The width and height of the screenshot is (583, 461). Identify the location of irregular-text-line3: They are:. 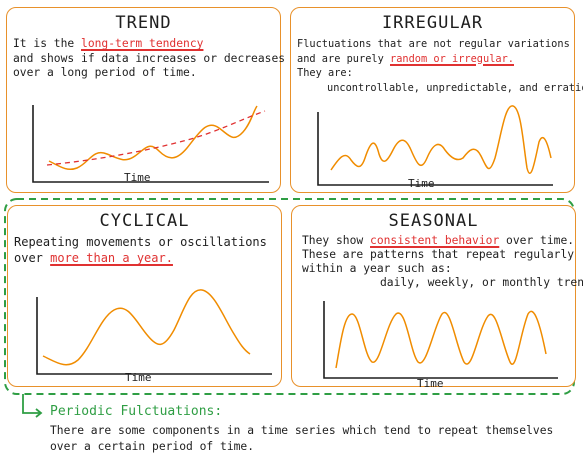
(325, 73).